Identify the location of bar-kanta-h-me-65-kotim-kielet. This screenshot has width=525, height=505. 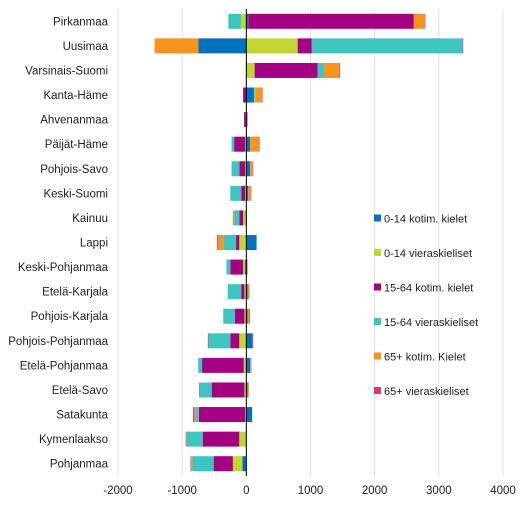
(259, 95).